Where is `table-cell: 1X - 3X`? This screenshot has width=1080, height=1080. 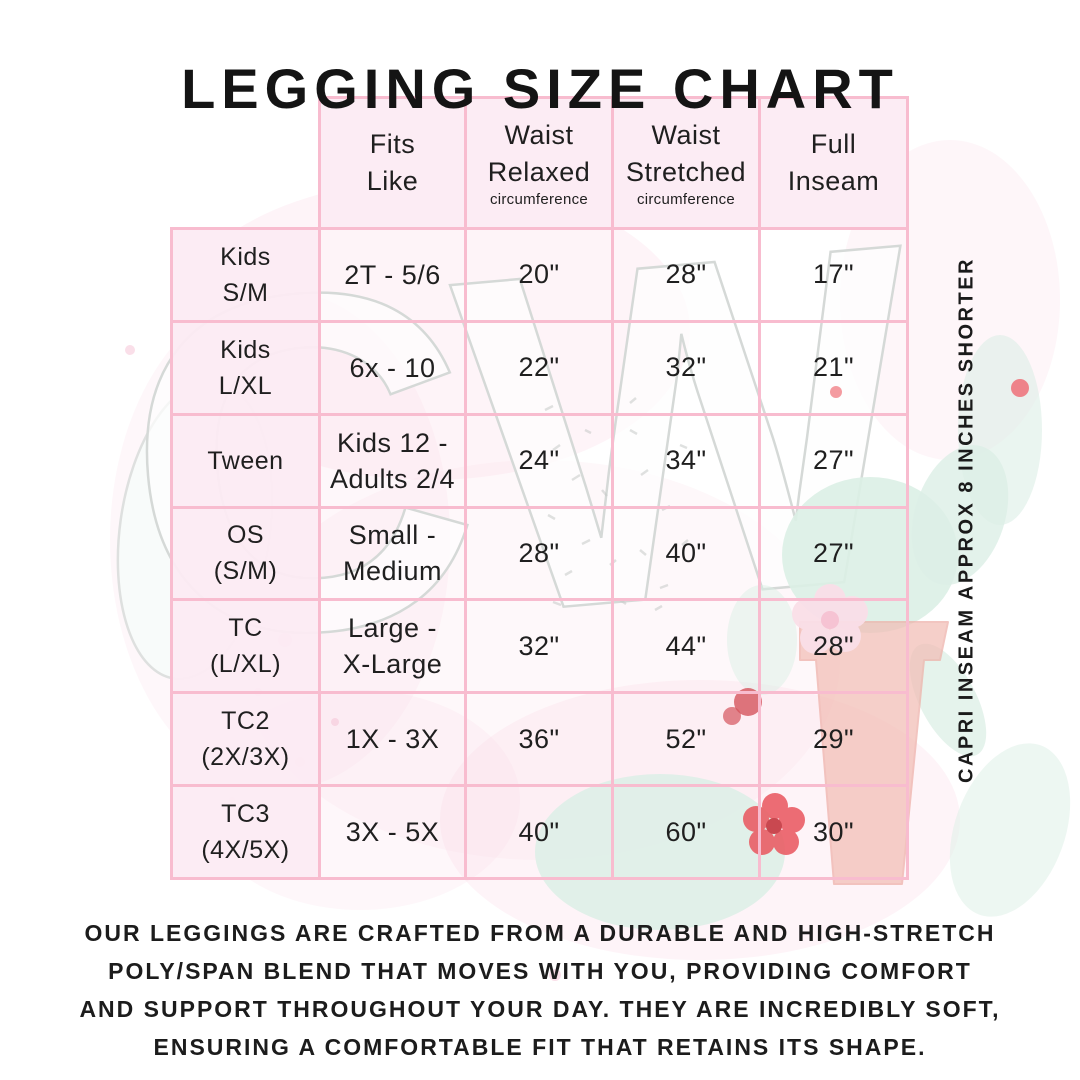 table-cell: 1X - 3X is located at coordinates (392, 739).